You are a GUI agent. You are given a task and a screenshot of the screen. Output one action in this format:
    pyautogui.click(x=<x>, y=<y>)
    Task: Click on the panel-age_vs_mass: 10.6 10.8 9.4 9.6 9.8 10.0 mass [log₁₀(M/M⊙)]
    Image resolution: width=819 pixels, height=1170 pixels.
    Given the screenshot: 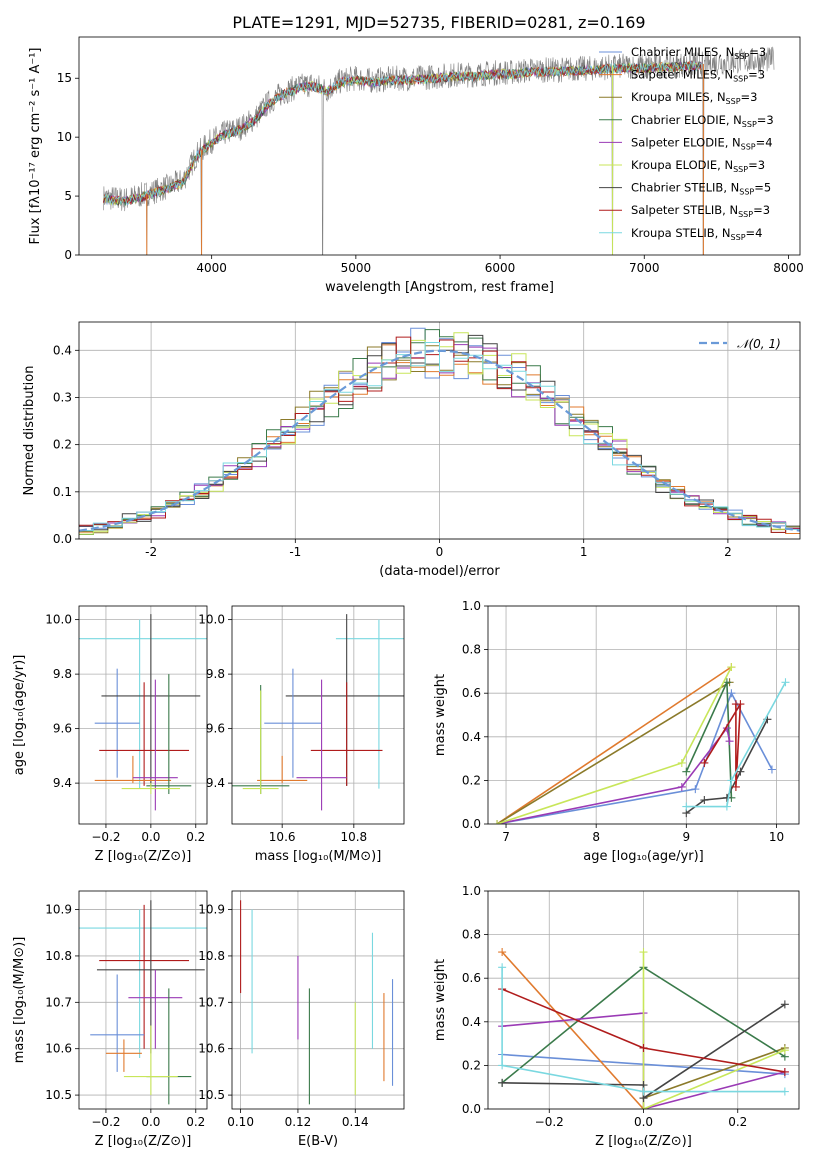 What is the action you would take?
    pyautogui.click(x=301, y=734)
    